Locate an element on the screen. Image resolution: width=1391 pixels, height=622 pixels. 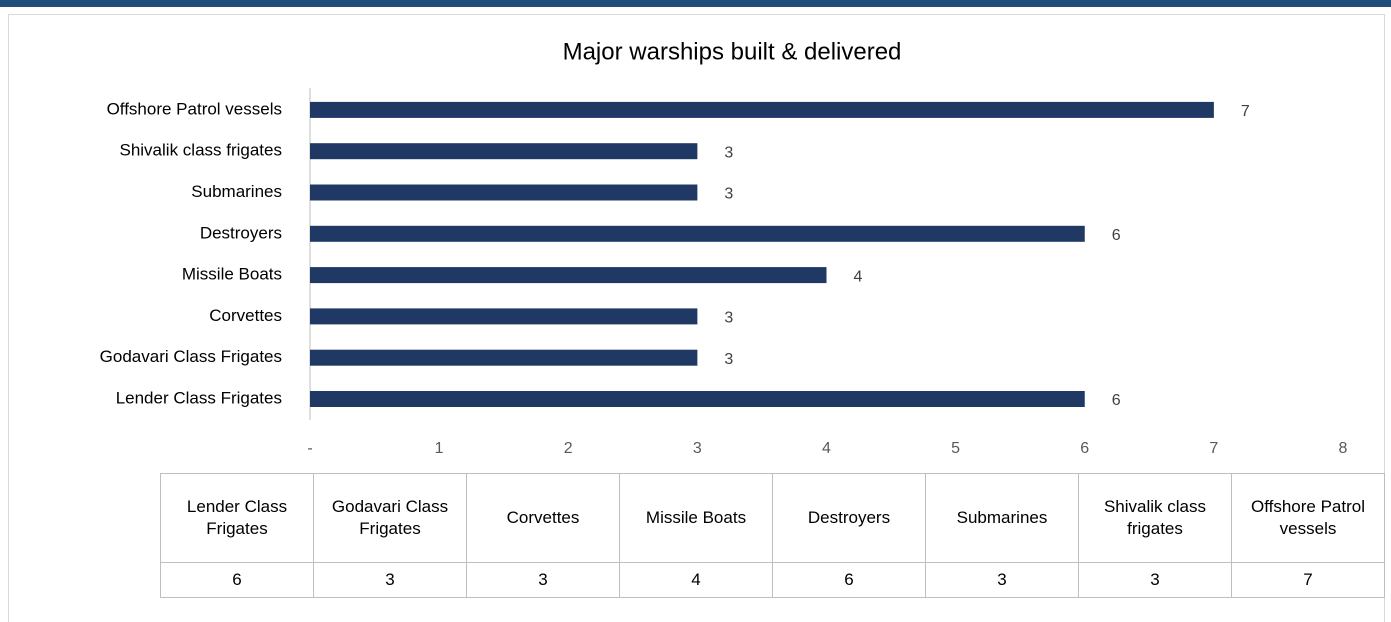
data-label: 4 is located at coordinates (858, 276).